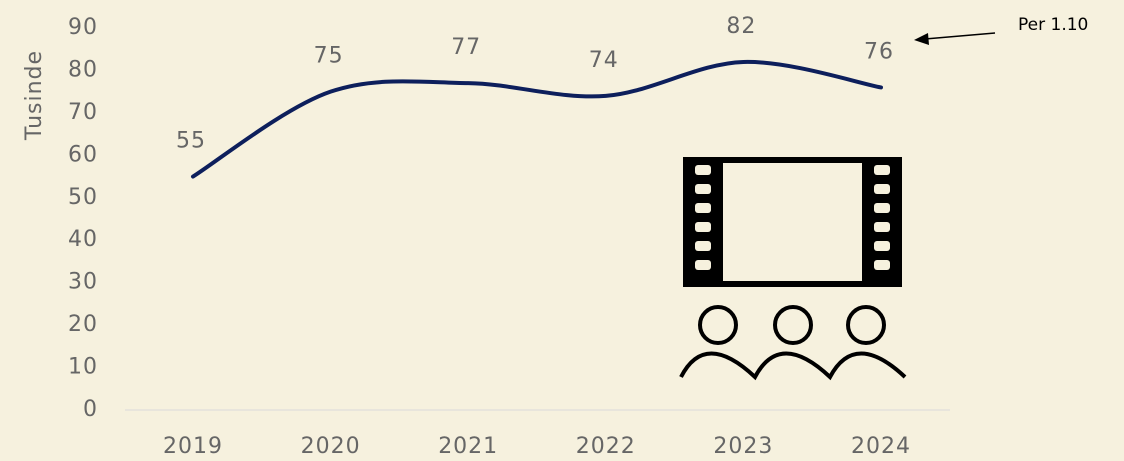  I want to click on y-tick-label: 70, so click(83, 112).